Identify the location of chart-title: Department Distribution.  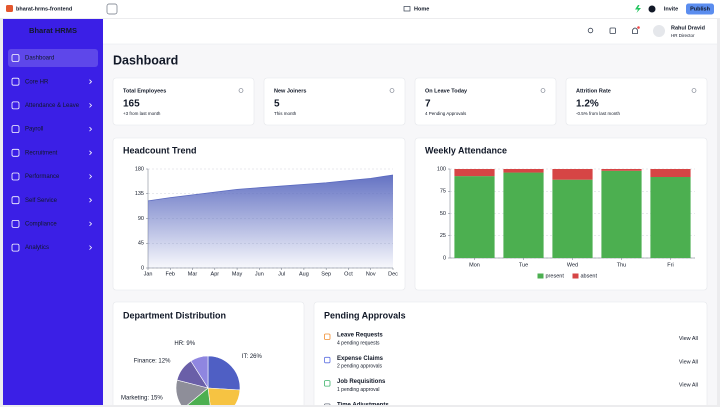
(174, 315).